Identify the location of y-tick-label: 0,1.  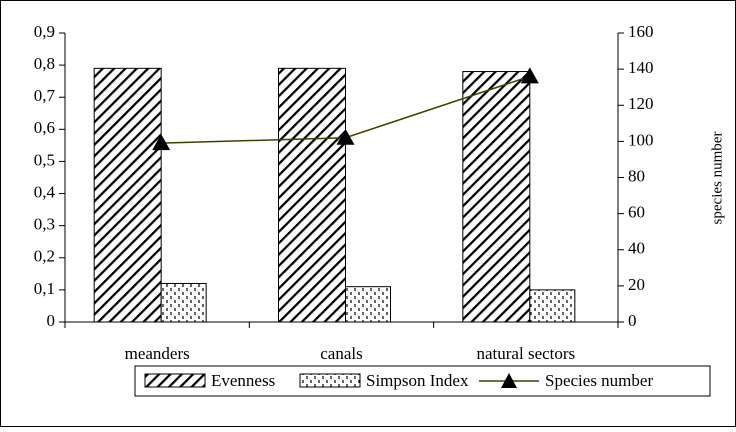
(44, 288).